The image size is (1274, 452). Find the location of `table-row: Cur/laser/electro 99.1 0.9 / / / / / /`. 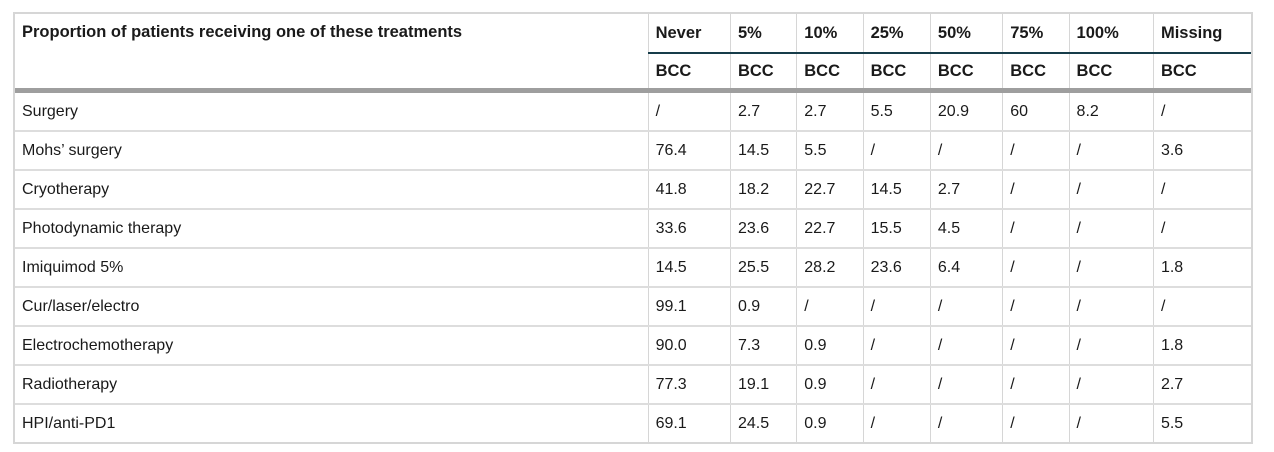

table-row: Cur/laser/electro 99.1 0.9 / / / / / / is located at coordinates (633, 306).